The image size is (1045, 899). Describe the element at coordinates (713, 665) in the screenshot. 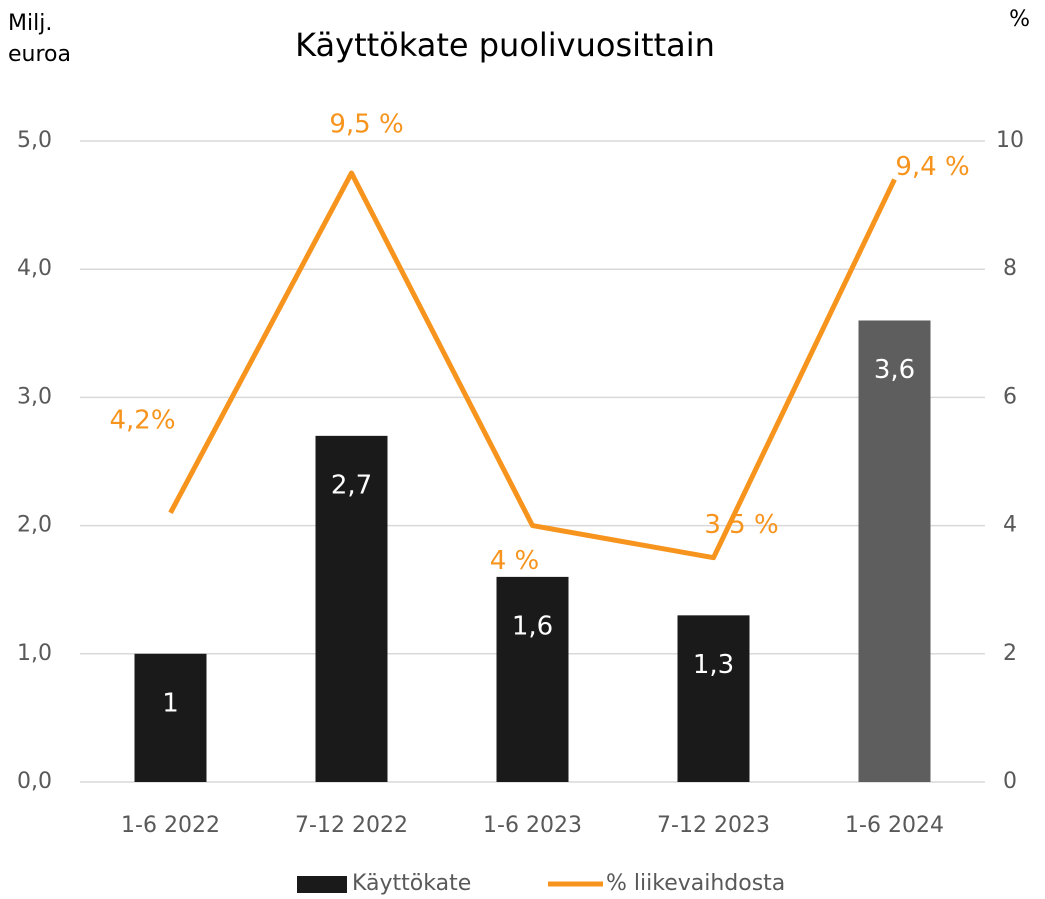

I see `bar-value-label: 1,3` at that location.